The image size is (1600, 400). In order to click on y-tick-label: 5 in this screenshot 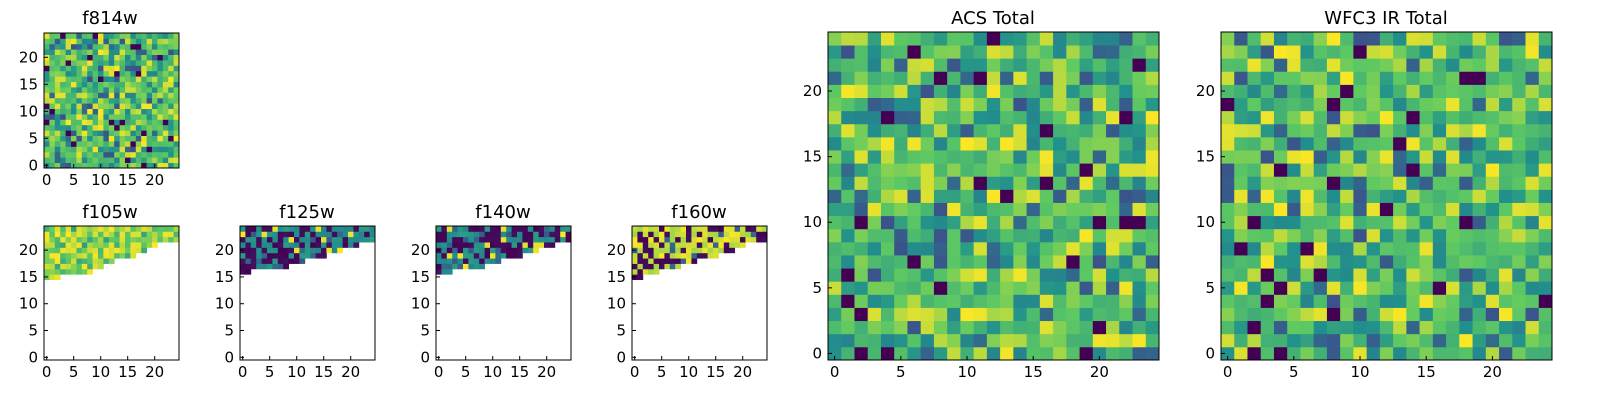, I will do `click(621, 331)`.